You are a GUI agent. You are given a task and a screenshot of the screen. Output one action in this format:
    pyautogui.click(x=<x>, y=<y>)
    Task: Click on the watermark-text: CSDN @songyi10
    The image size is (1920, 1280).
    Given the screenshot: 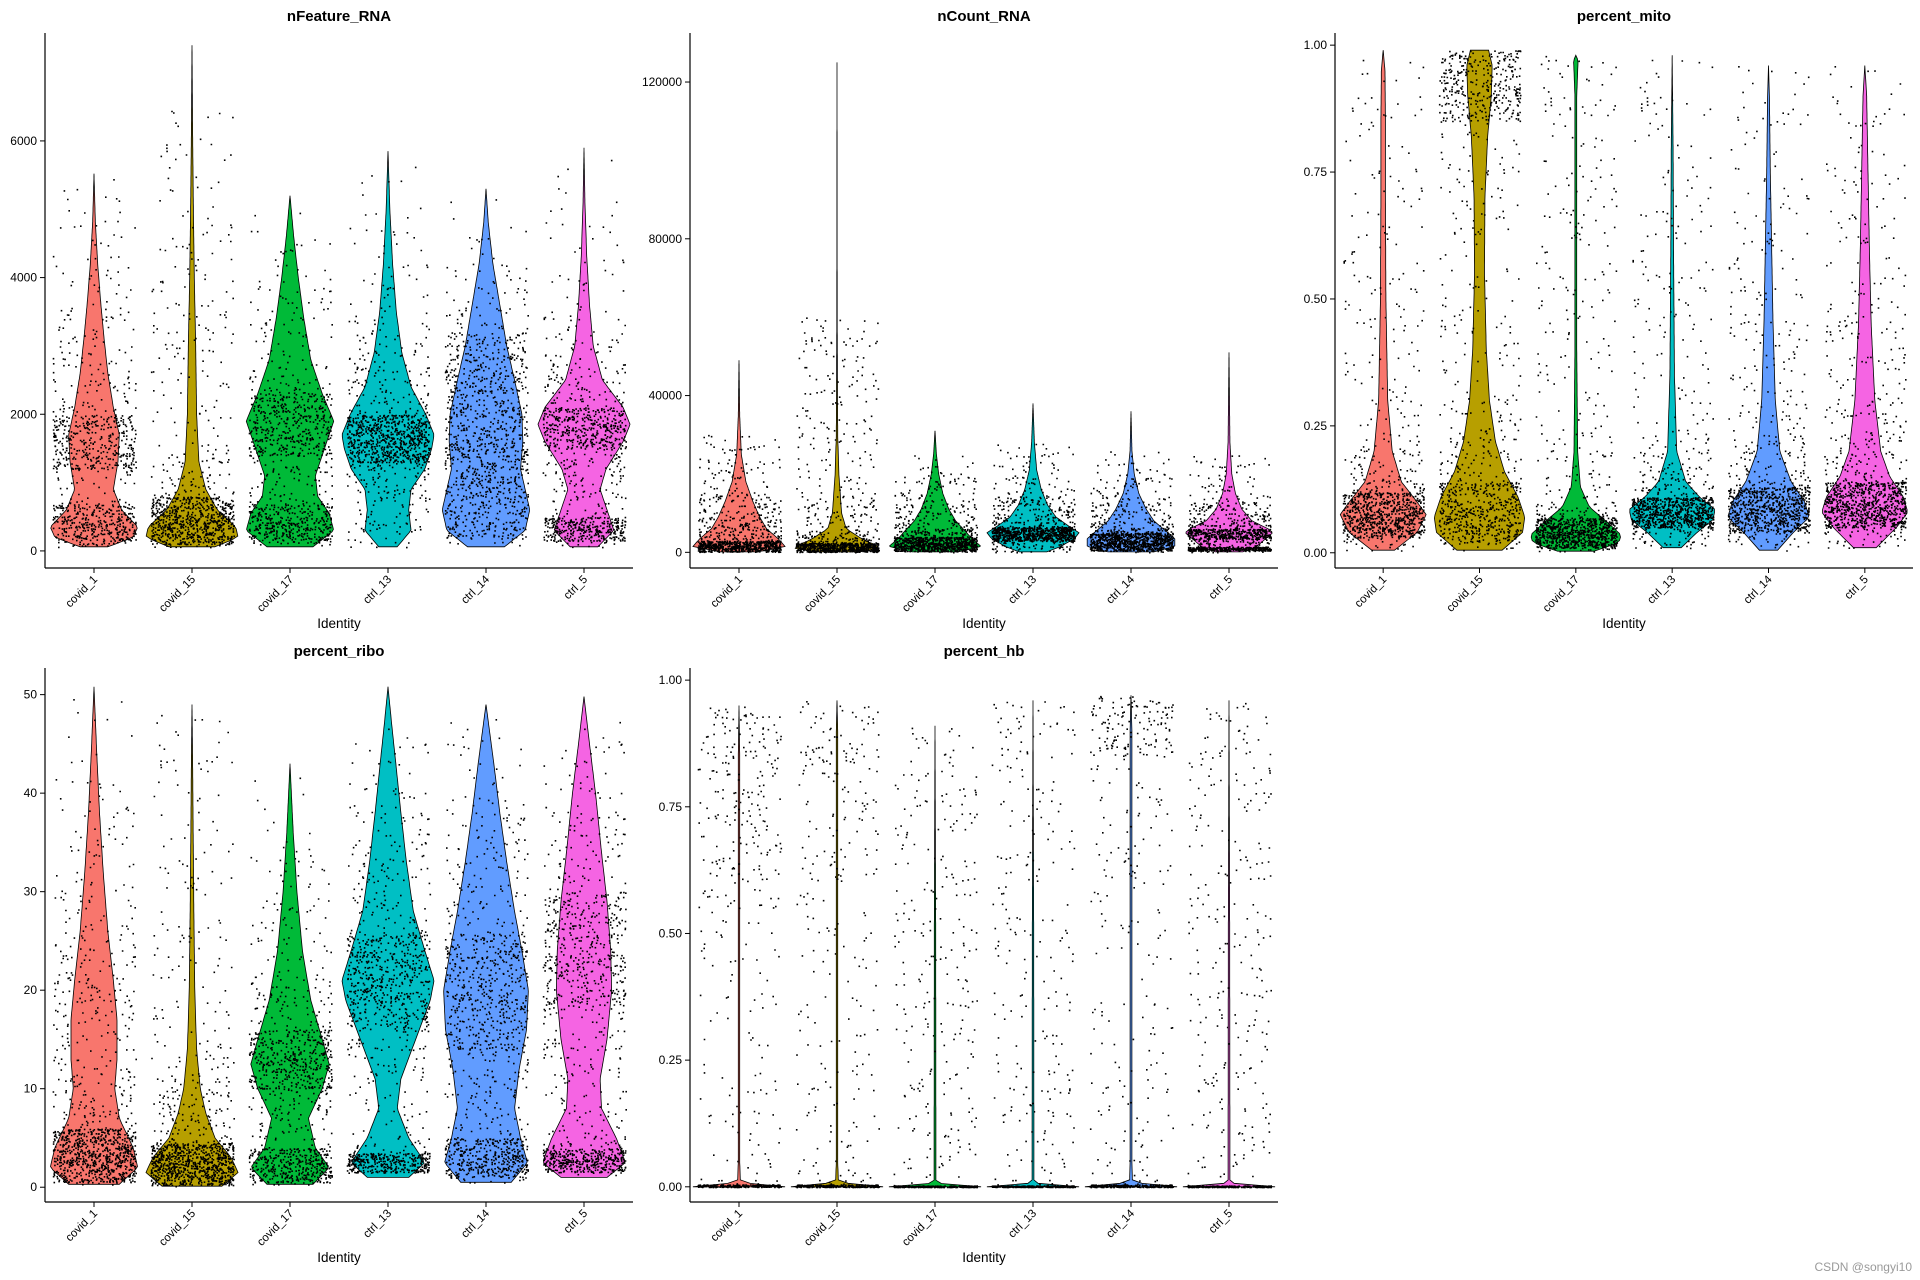 What is the action you would take?
    pyautogui.click(x=1863, y=1267)
    